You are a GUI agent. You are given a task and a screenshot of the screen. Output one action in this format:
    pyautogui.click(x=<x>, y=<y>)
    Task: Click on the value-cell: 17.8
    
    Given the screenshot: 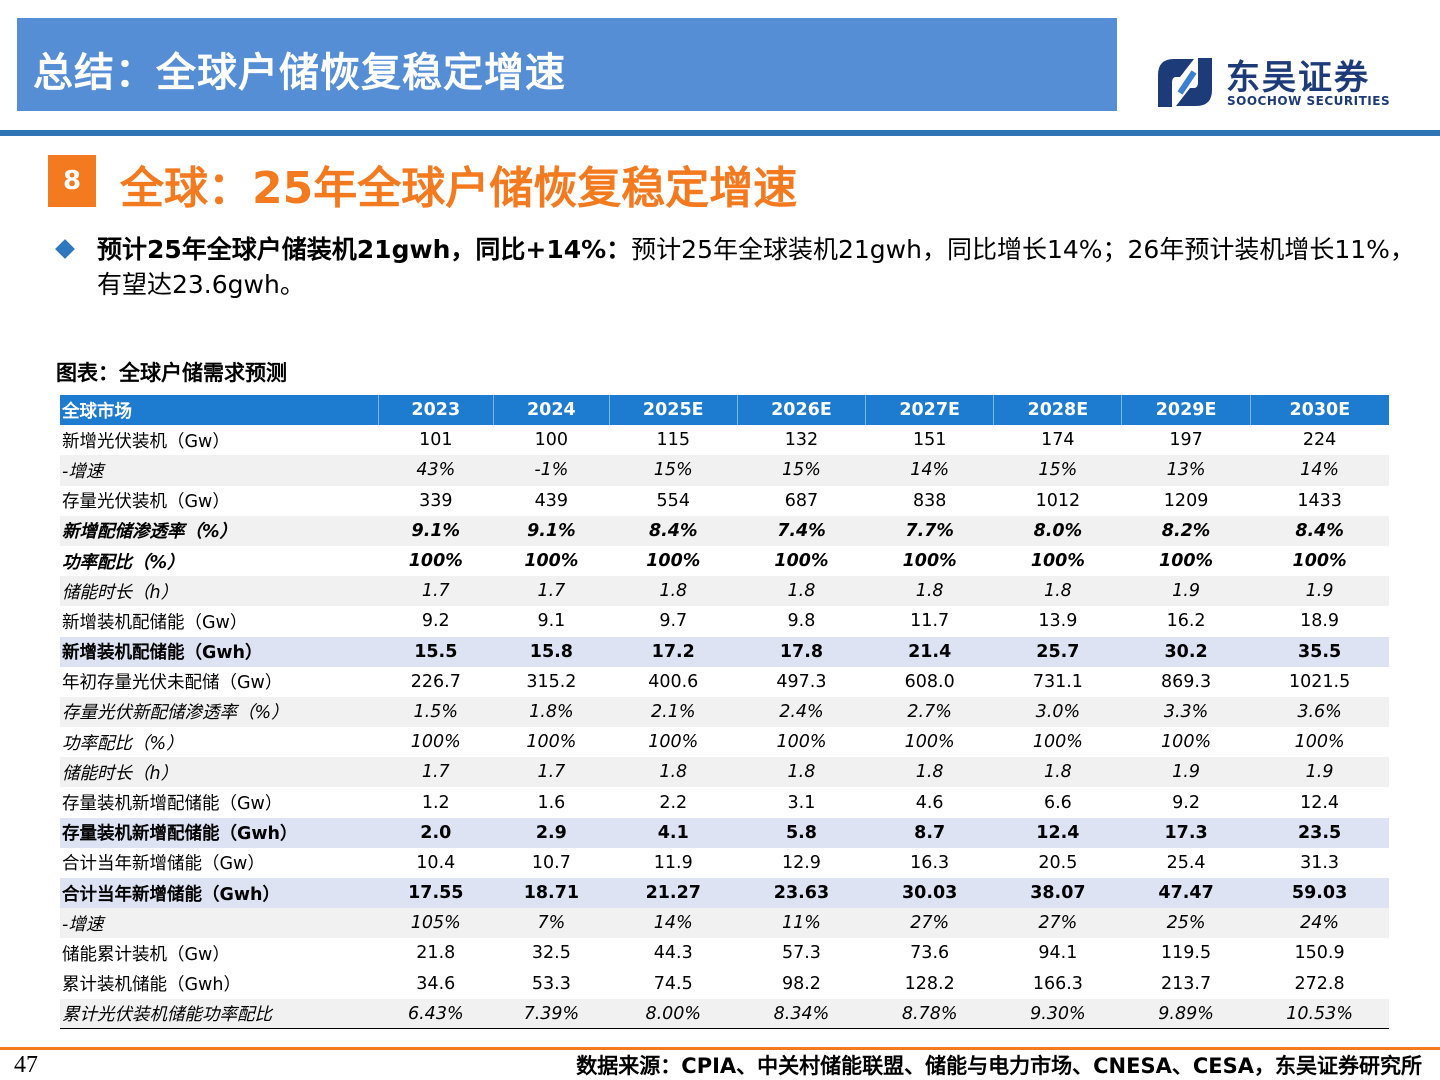 What is the action you would take?
    pyautogui.click(x=801, y=651)
    